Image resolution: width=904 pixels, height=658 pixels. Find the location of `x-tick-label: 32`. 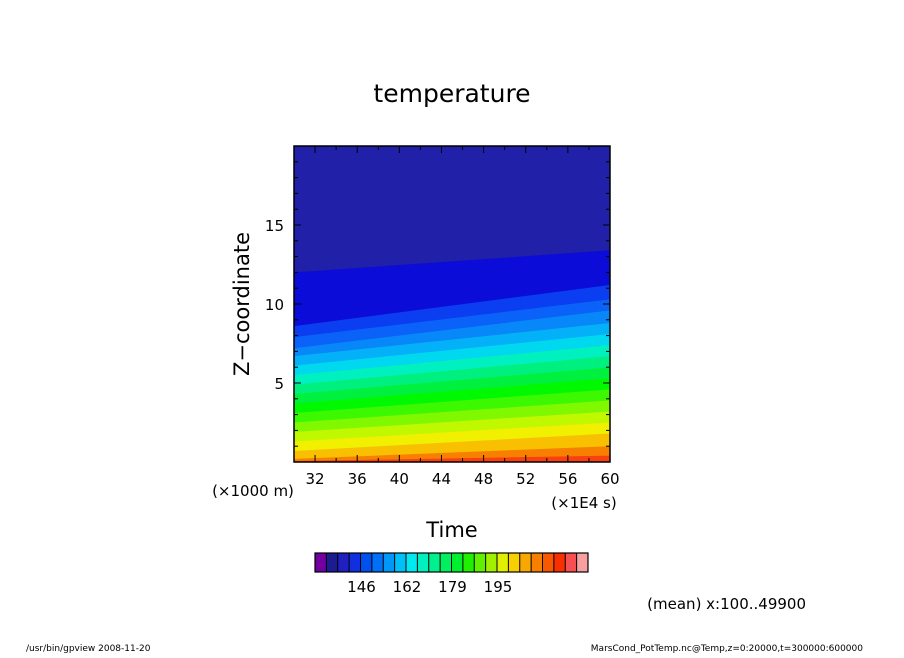

x-tick-label: 32 is located at coordinates (315, 479).